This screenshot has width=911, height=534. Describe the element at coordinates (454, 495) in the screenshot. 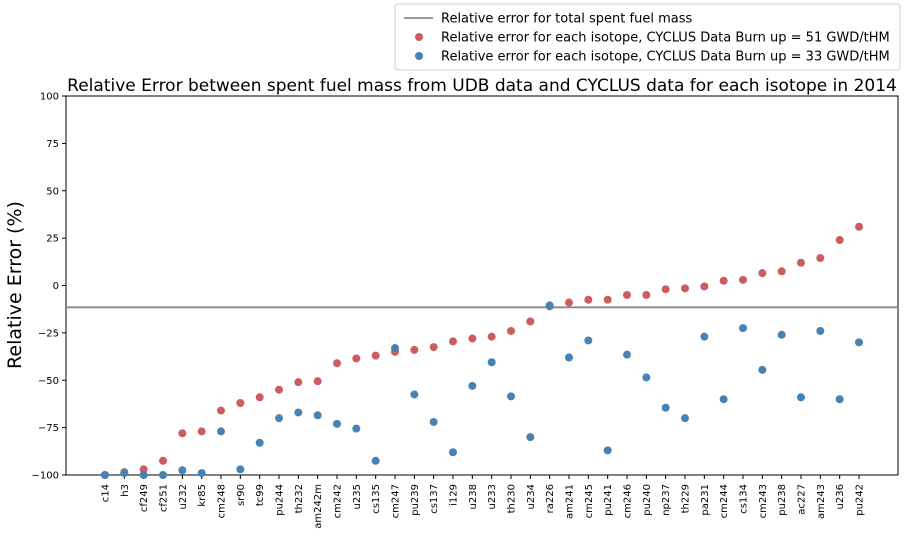

I see `x-tick-label: i129` at that location.